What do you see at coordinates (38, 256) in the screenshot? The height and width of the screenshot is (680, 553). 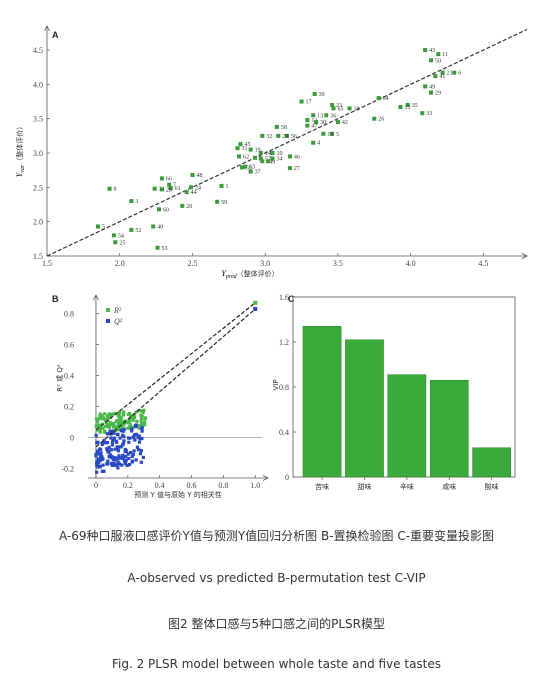 I see `y-tick-label: 1.5` at bounding box center [38, 256].